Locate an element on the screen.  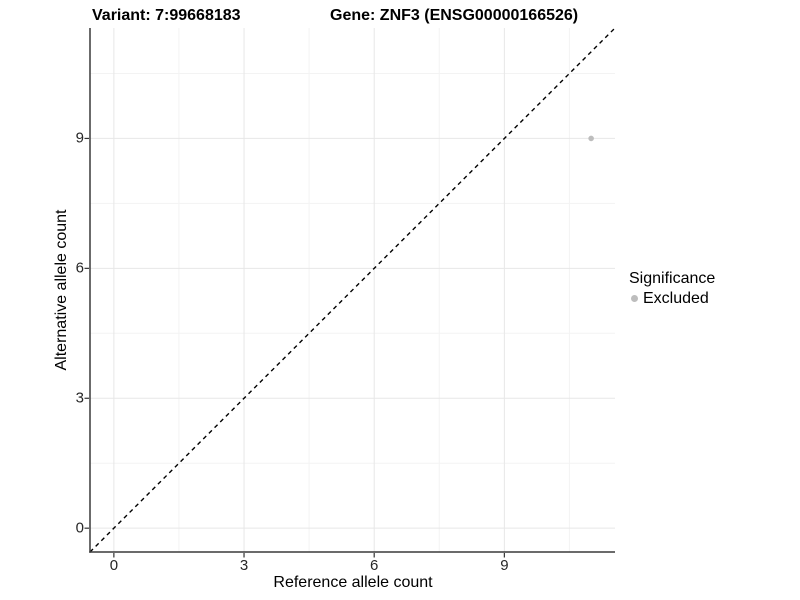
y-axis-tick-label: 9 is located at coordinates (79, 138).